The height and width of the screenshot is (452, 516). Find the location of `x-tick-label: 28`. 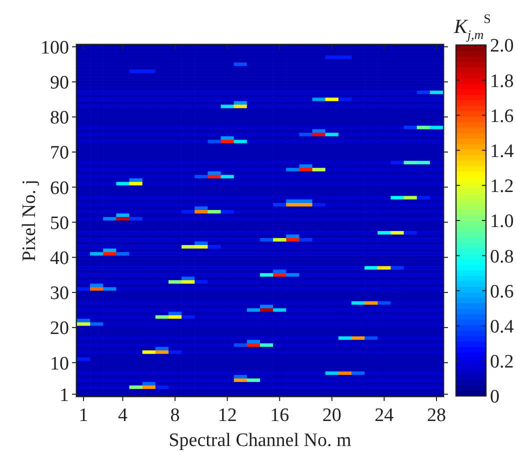

x-tick-label: 28 is located at coordinates (436, 415).